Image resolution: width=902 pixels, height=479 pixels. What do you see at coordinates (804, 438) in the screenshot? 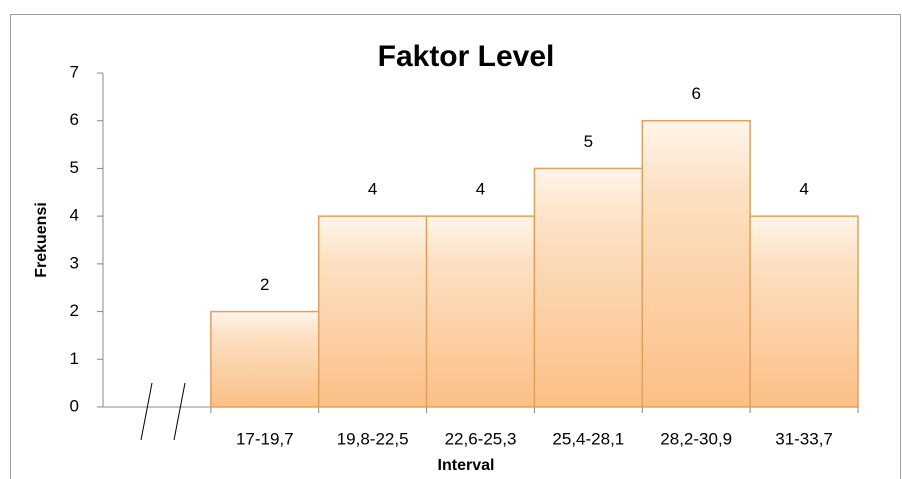
I see `x-tick-label: 31-33,7` at bounding box center [804, 438].